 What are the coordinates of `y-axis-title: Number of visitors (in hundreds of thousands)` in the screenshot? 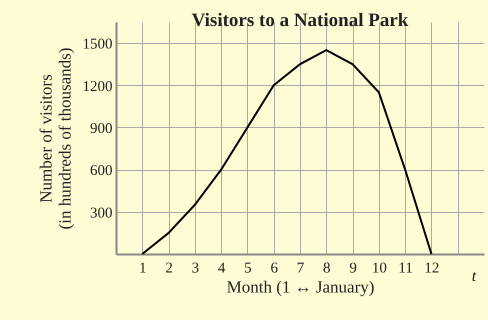 It's located at (55, 139).